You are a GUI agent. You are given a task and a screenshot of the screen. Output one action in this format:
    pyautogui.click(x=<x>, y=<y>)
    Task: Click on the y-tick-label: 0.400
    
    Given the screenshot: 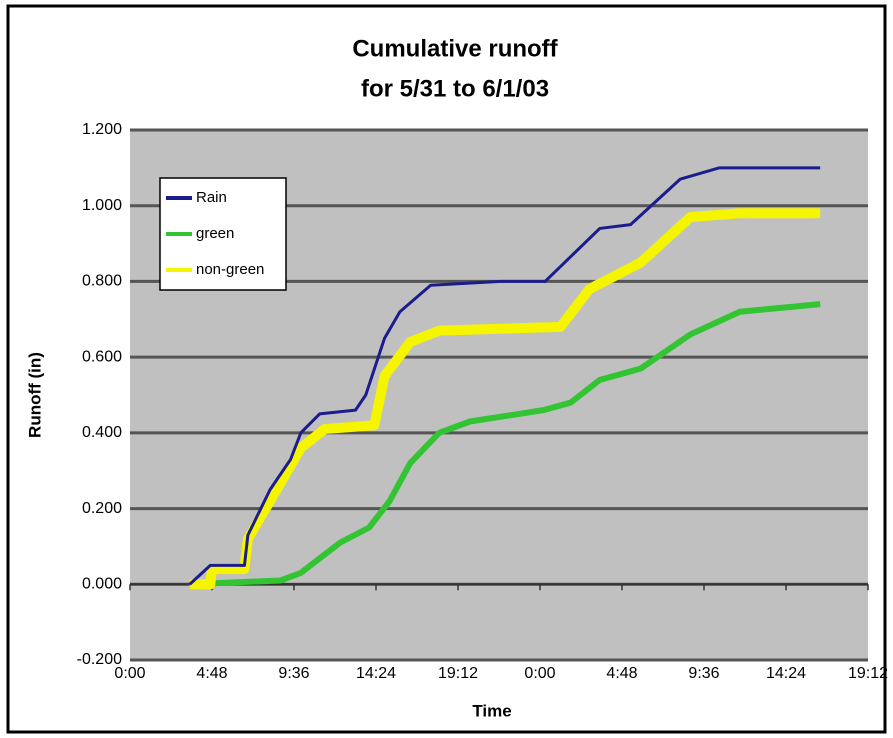 What is the action you would take?
    pyautogui.click(x=102, y=432)
    